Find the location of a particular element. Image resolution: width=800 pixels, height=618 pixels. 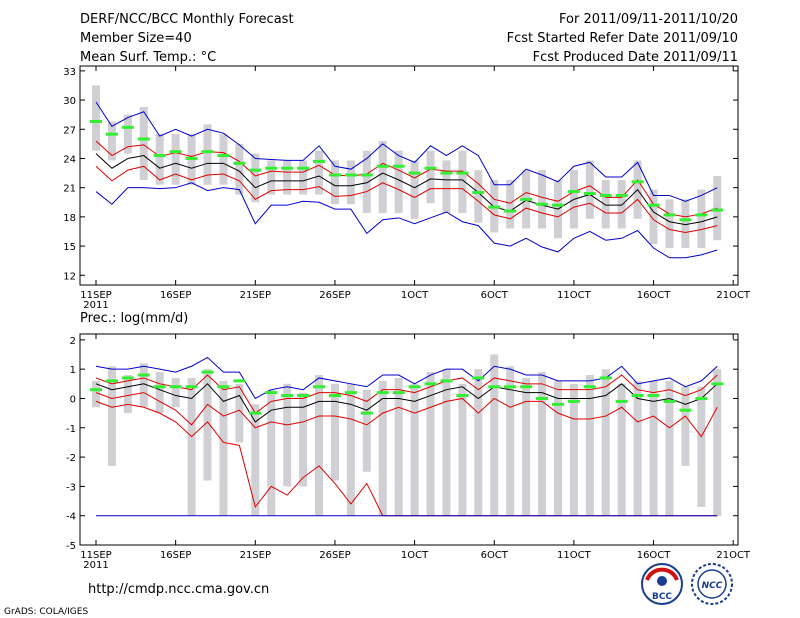

y-tick-label: 24 is located at coordinates (69, 159).